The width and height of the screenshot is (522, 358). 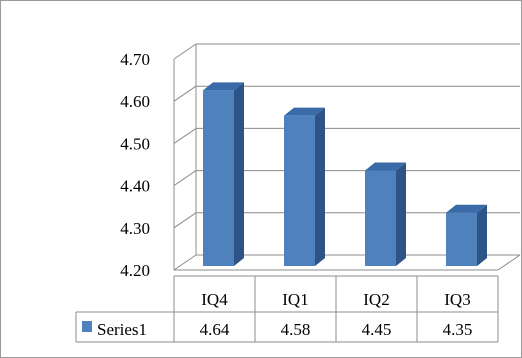 What do you see at coordinates (458, 329) in the screenshot?
I see `data-value-label: 4.35` at bounding box center [458, 329].